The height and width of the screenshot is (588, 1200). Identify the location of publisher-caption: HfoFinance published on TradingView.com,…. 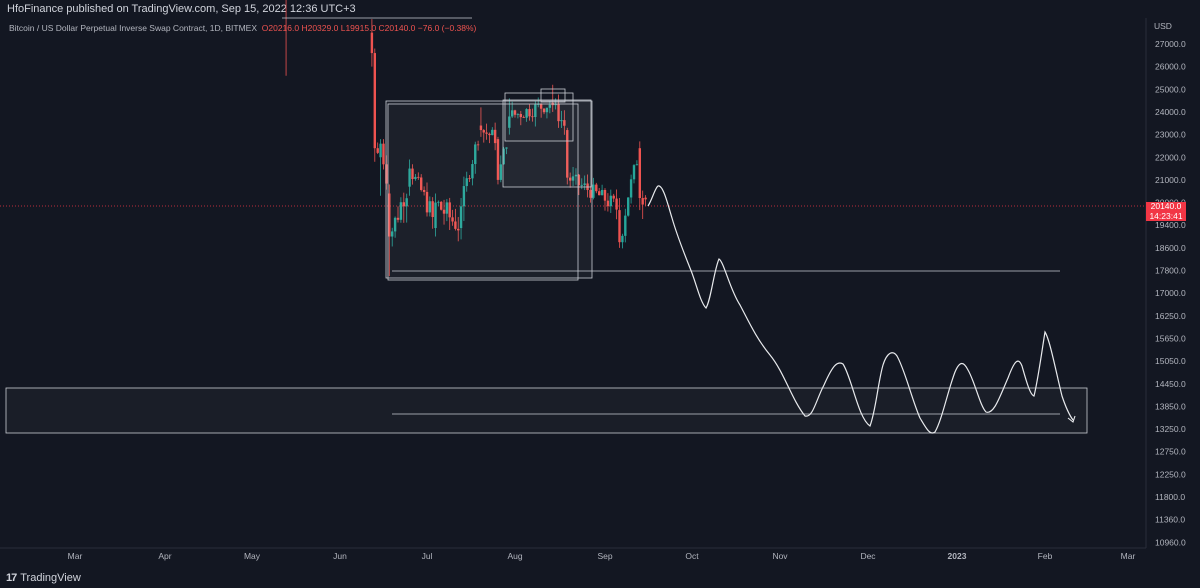
(181, 9).